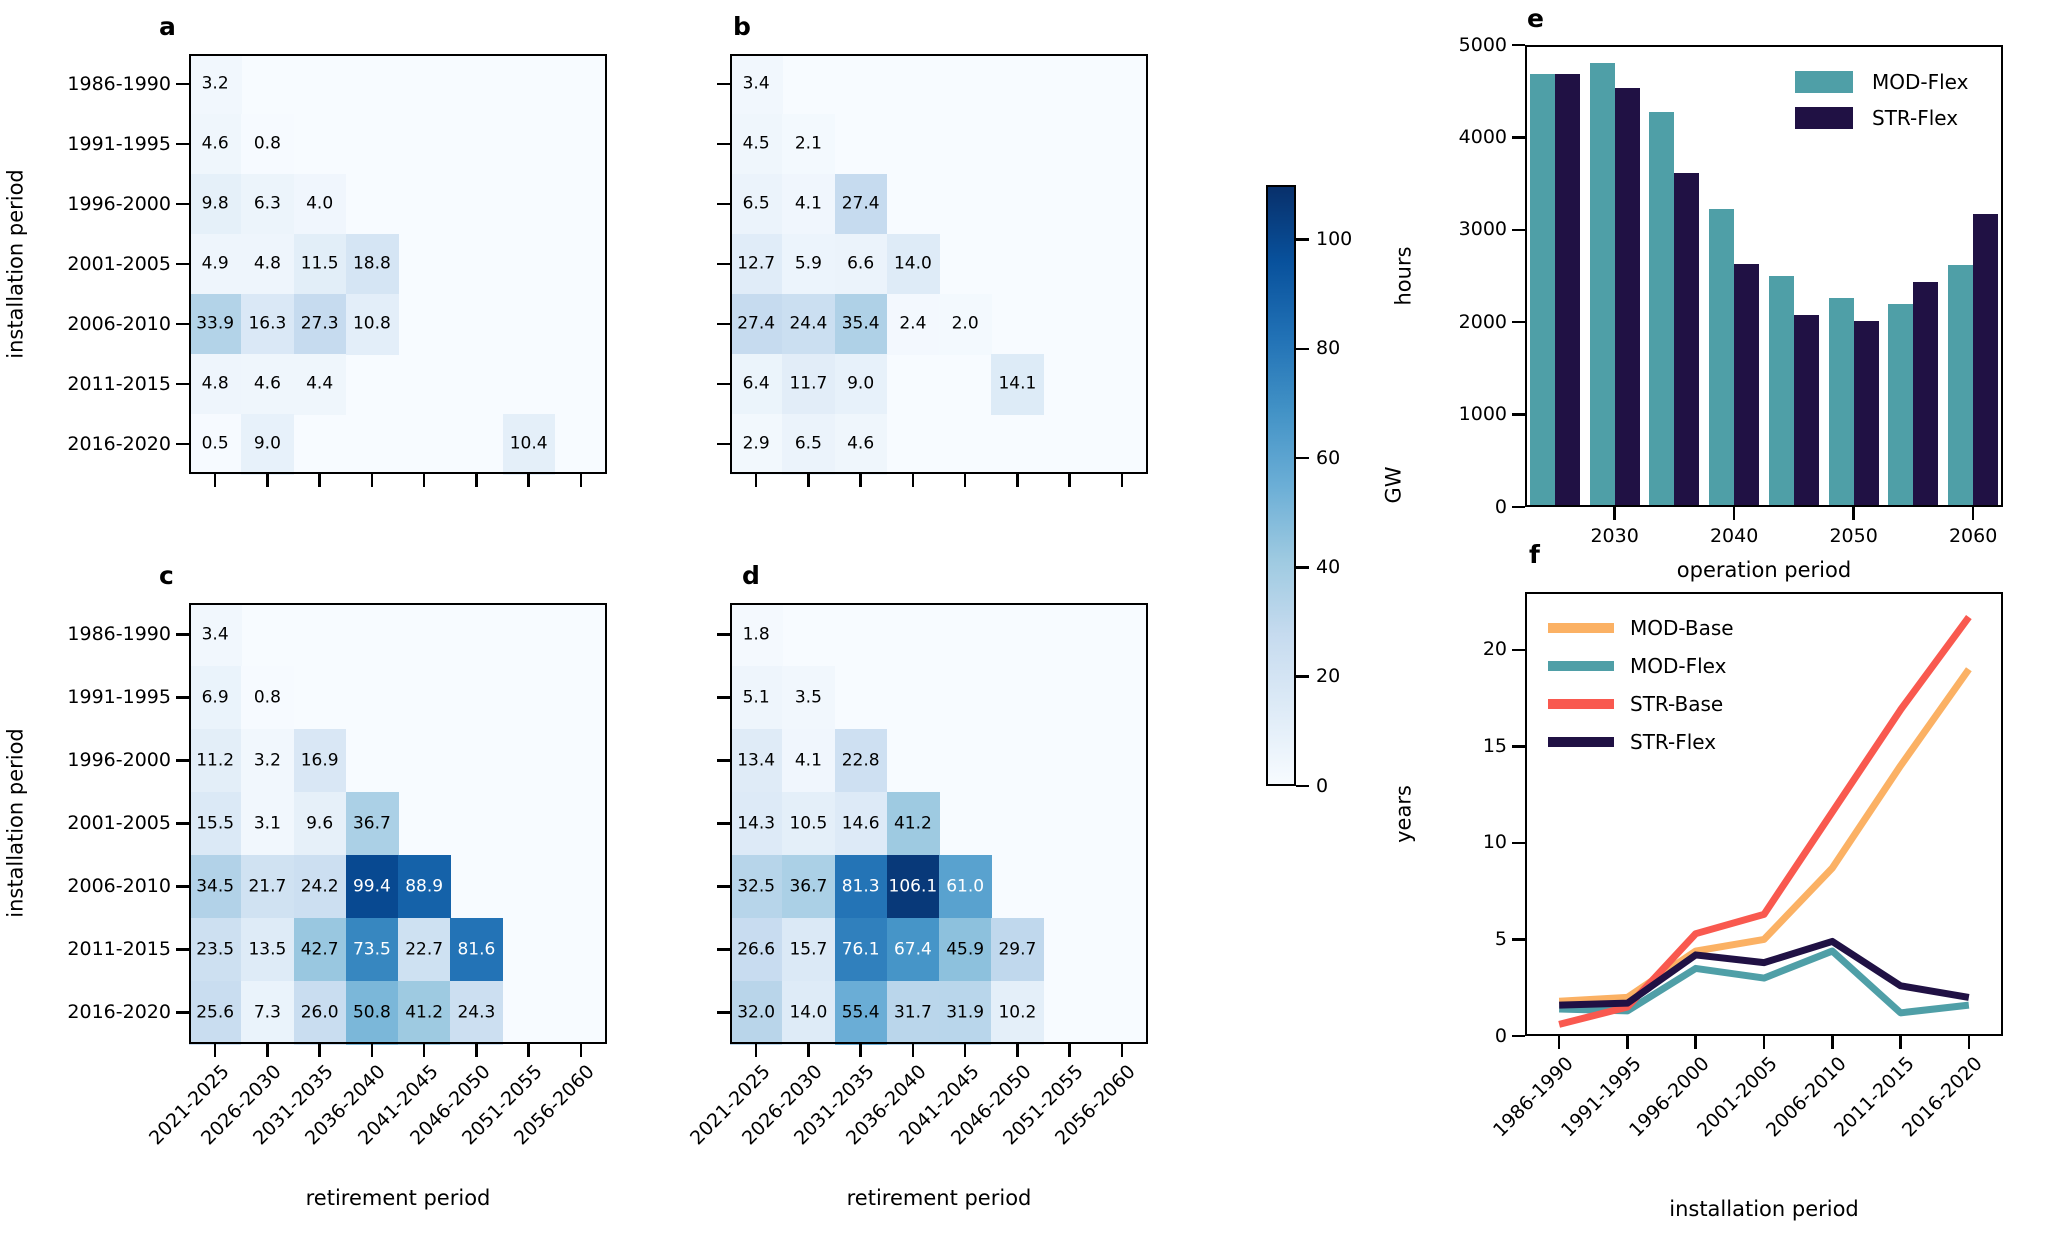 The image size is (2050, 1235). Describe the element at coordinates (119, 383) in the screenshot. I see `y-tick-label: 2011-2015` at that location.